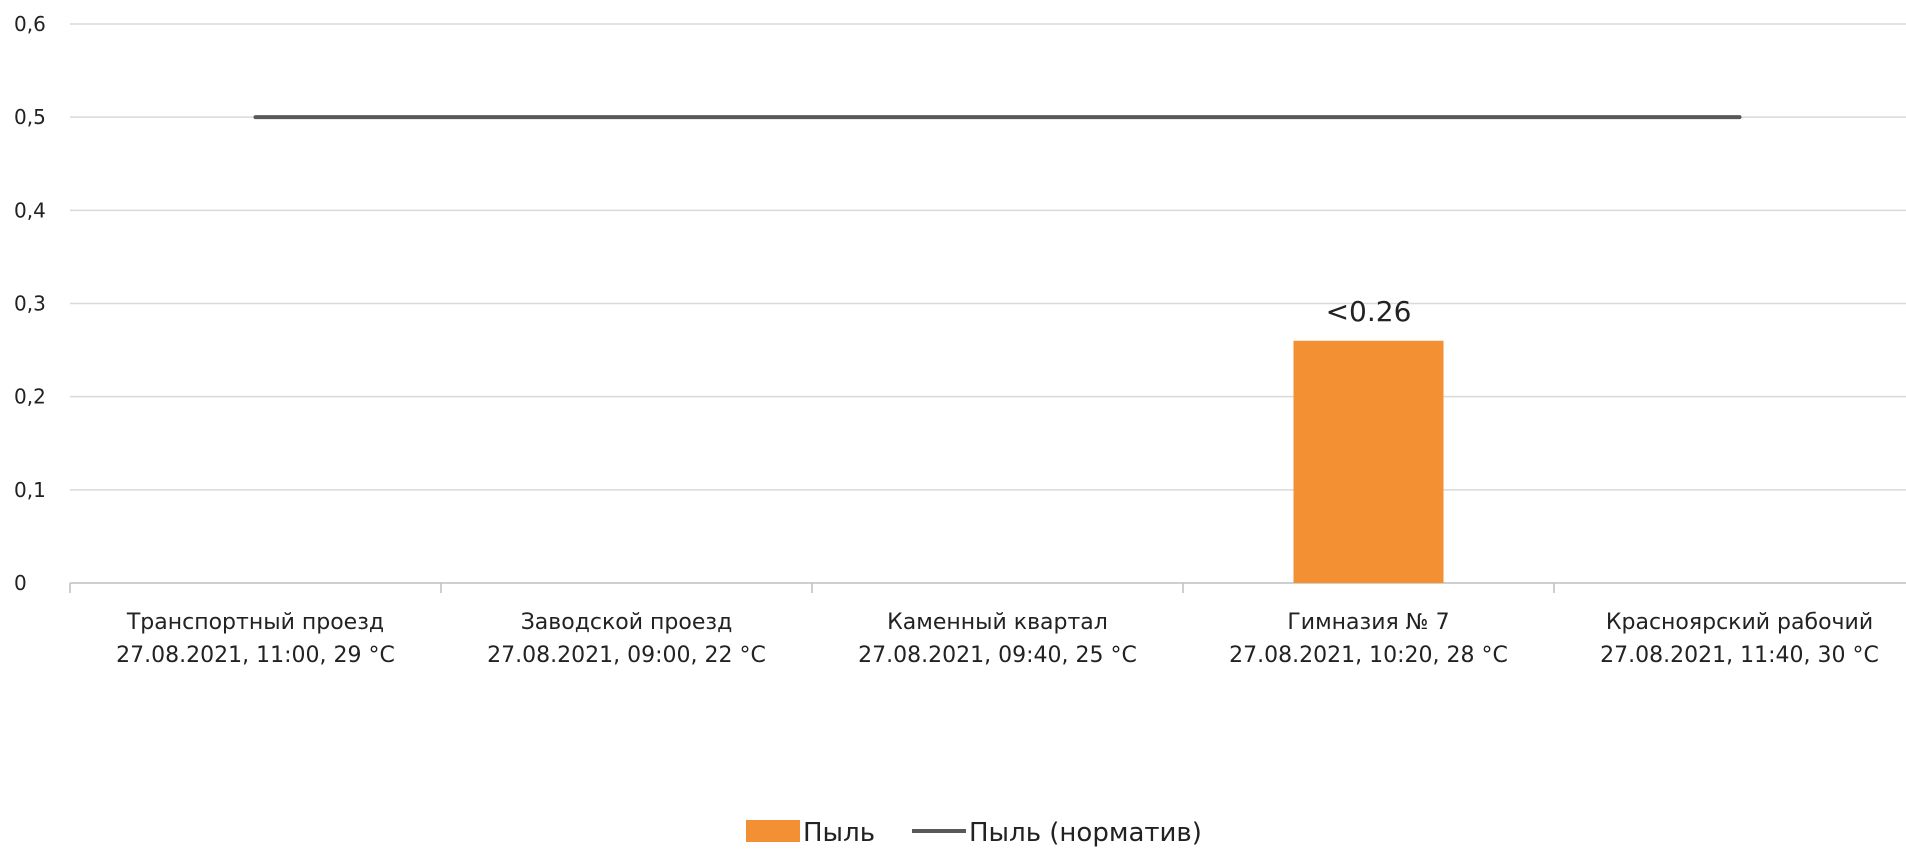  Describe the element at coordinates (30, 397) in the screenshot. I see `y-tick-label: 0,2` at that location.